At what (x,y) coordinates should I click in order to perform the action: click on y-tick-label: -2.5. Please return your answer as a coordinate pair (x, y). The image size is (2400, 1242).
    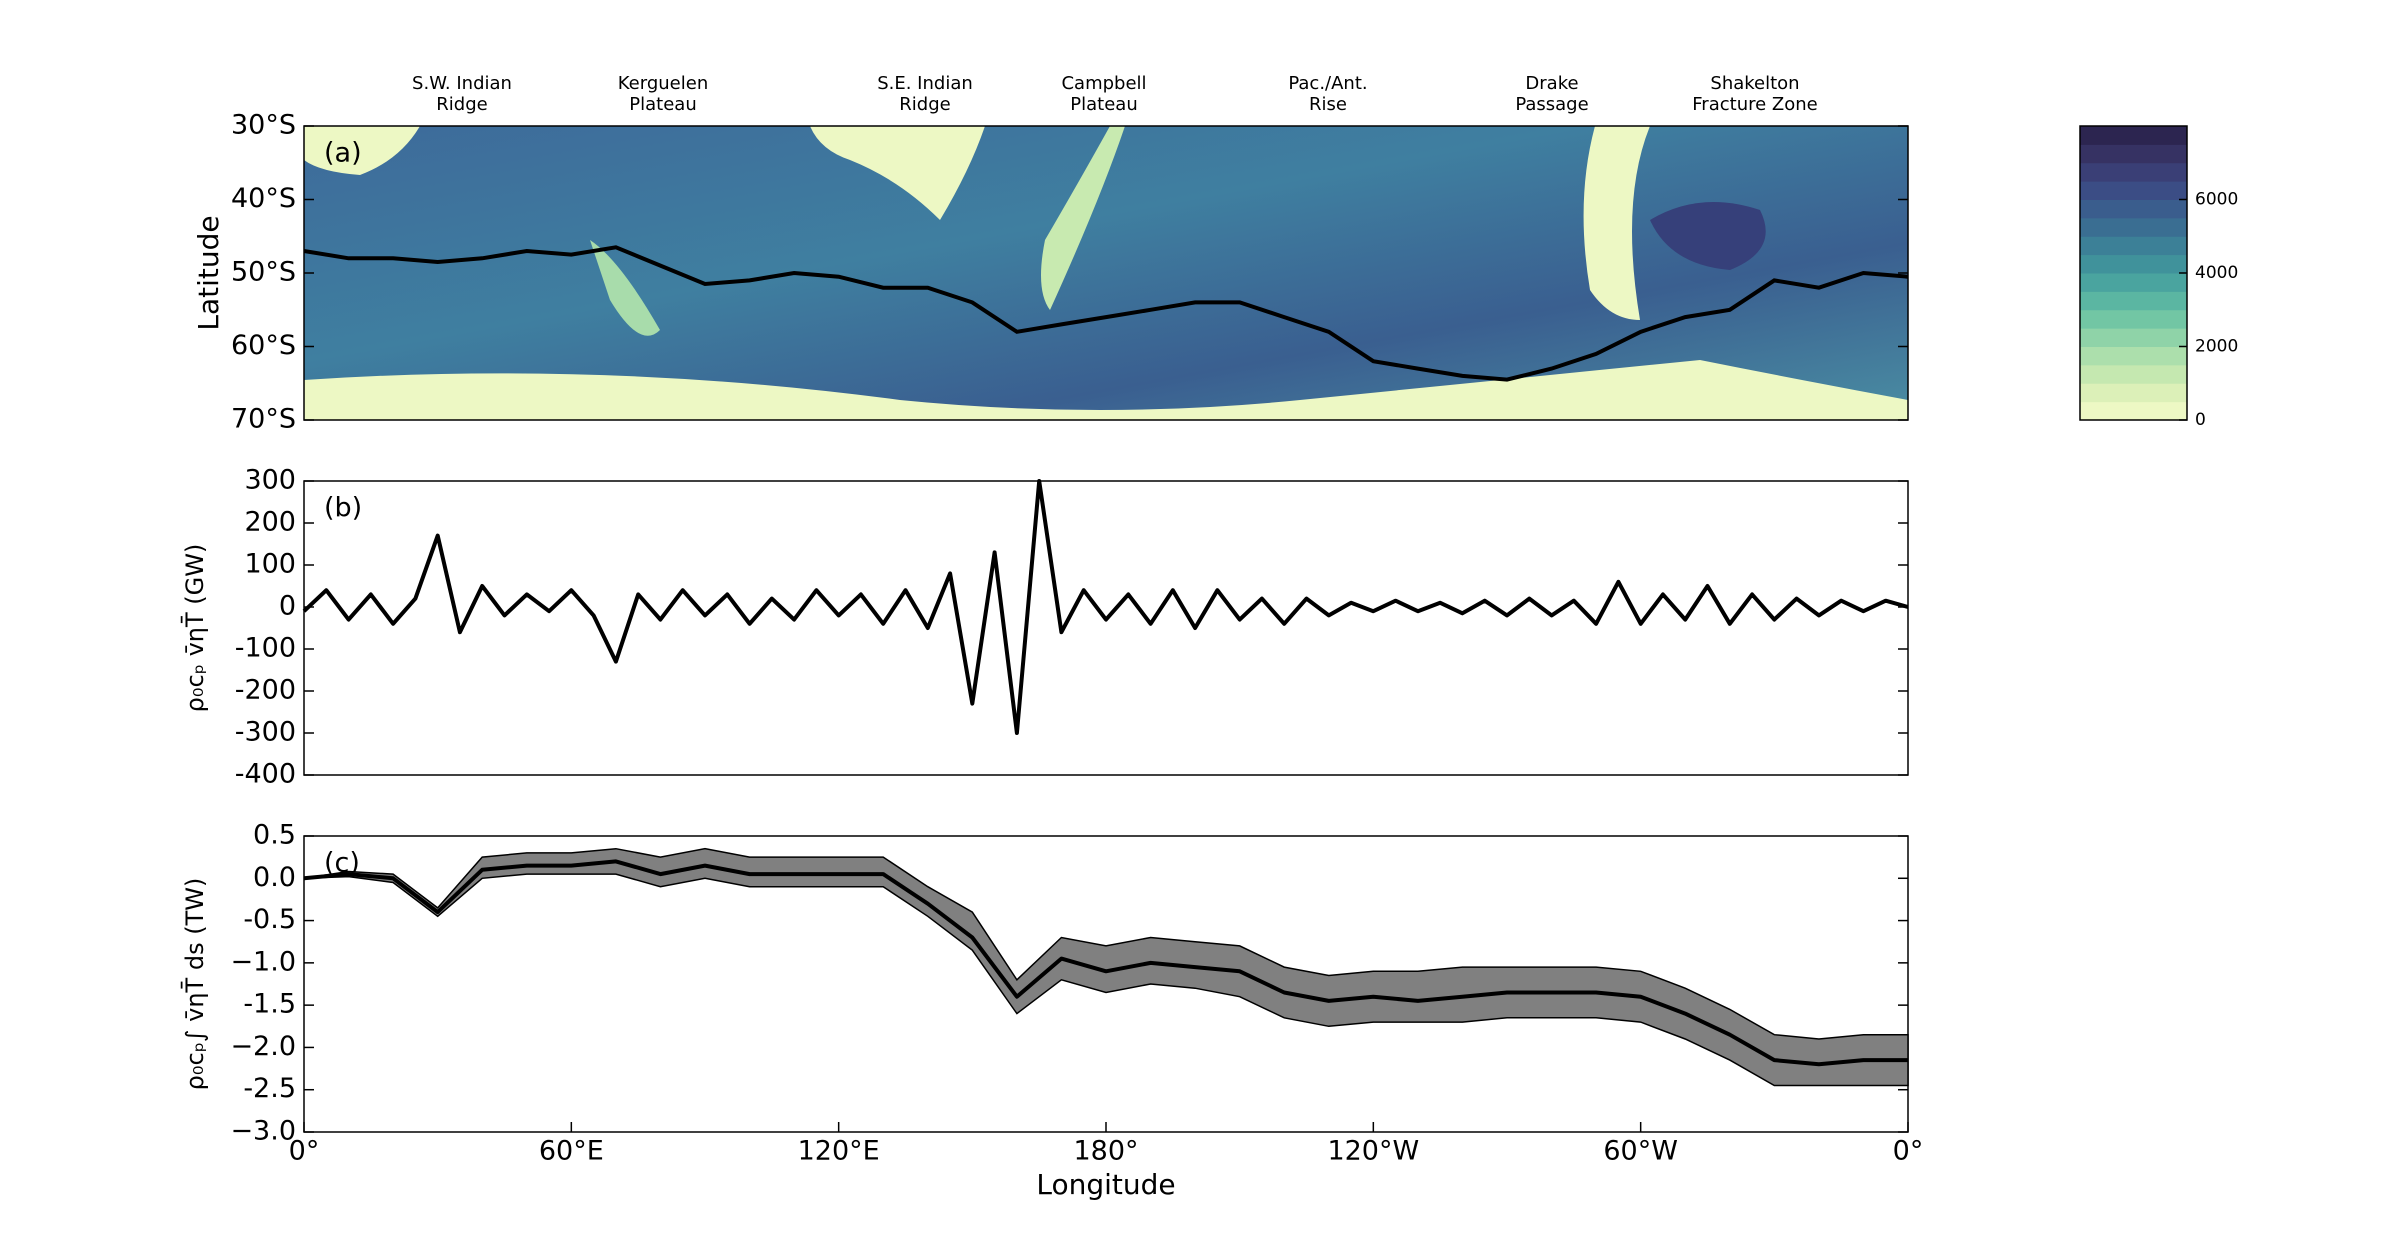
    Looking at the image, I should click on (269, 1088).